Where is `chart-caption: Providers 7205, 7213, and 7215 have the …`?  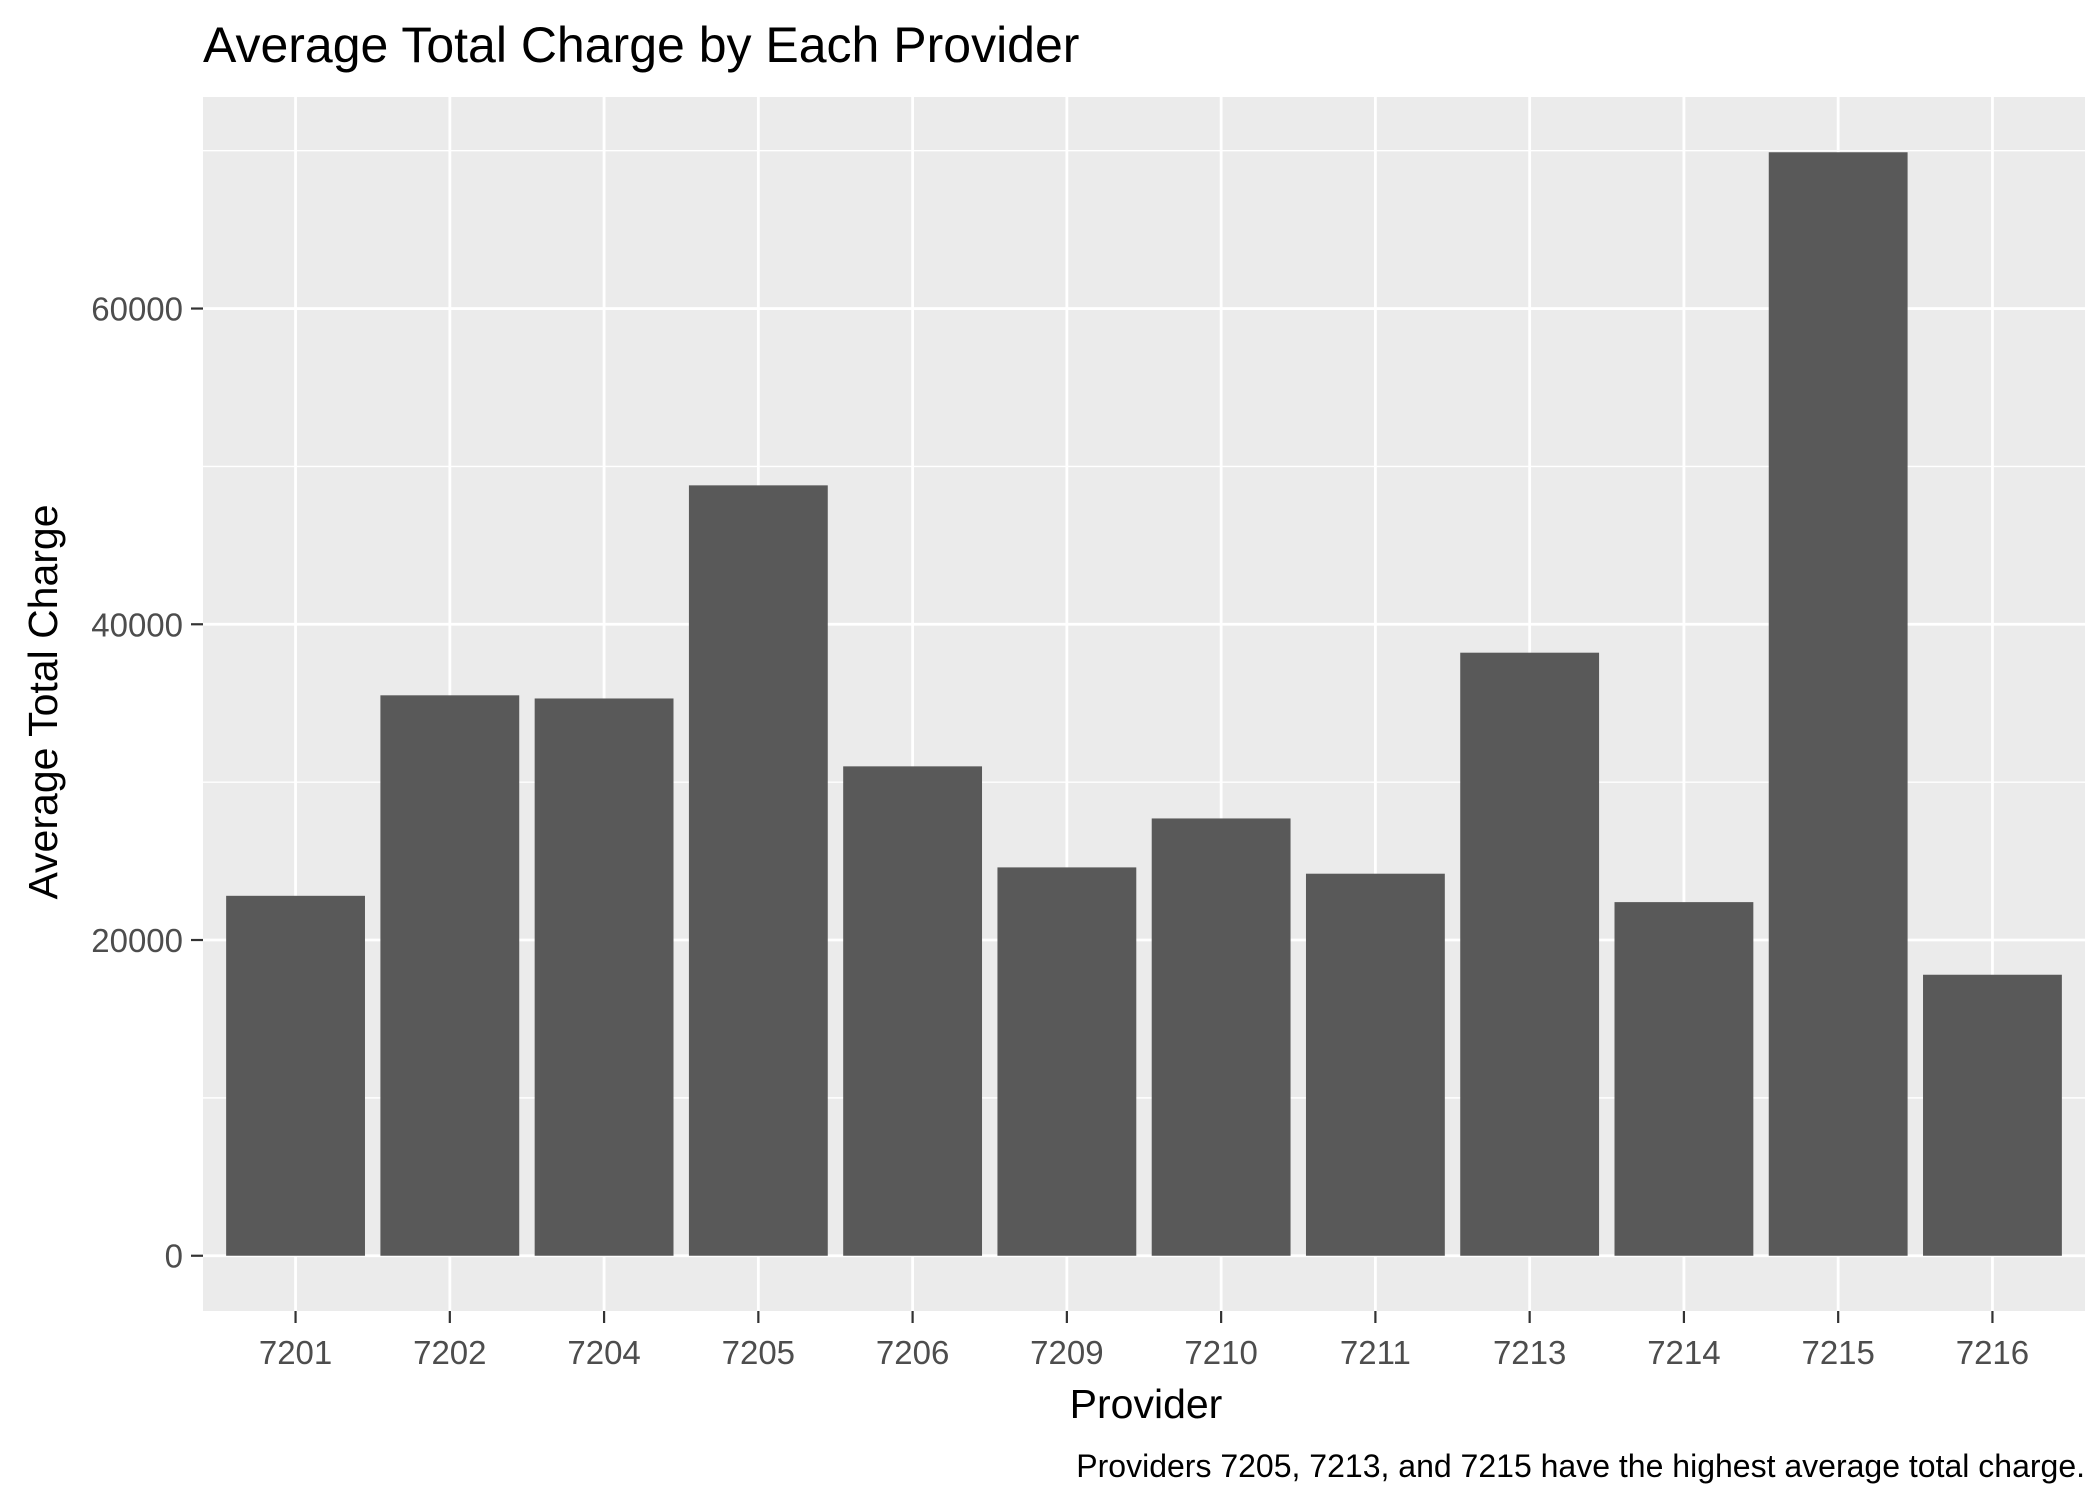
chart-caption: Providers 7205, 7213, and 7215 have the … is located at coordinates (1580, 1466).